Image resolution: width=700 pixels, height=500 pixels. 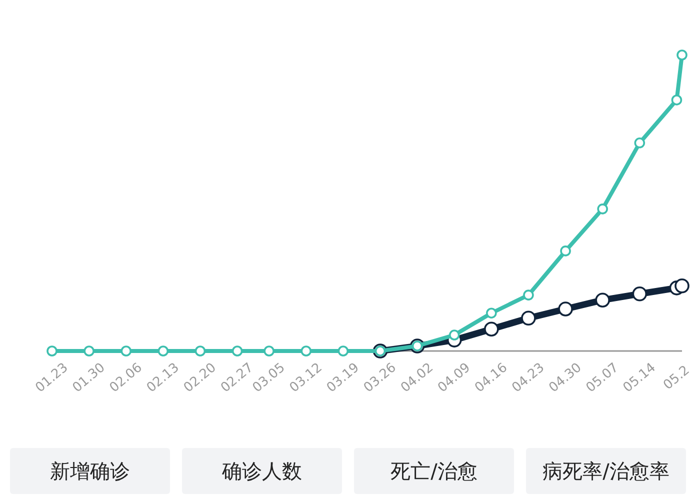 What do you see at coordinates (606, 471) in the screenshot?
I see `text: 病死率/治愈率` at bounding box center [606, 471].